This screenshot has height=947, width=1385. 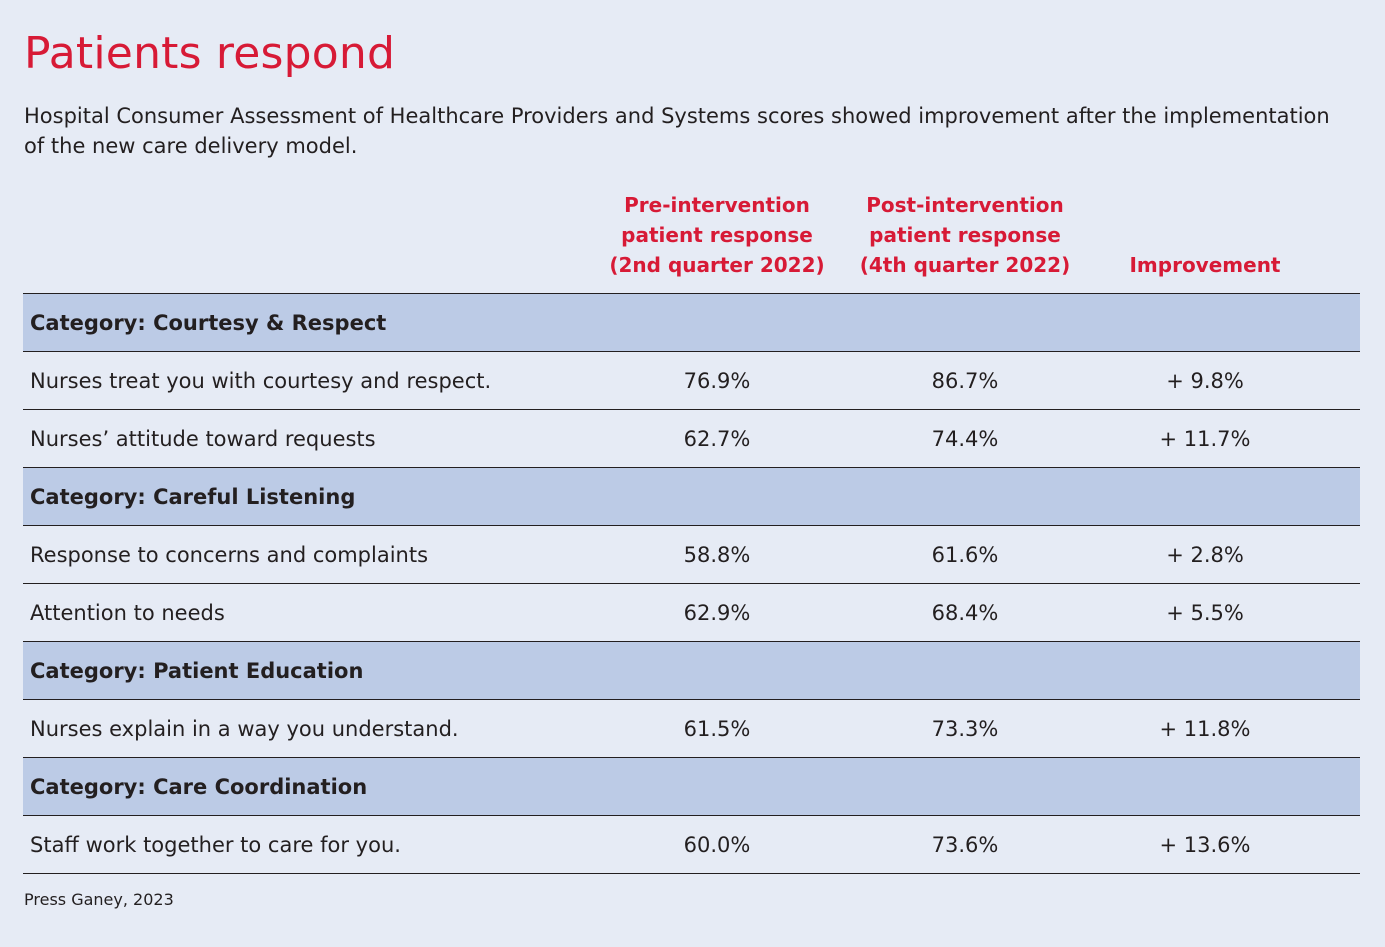 I want to click on table-row: Attention to needs 62.9% 68.4% + 5.5%, so click(x=691, y=613).